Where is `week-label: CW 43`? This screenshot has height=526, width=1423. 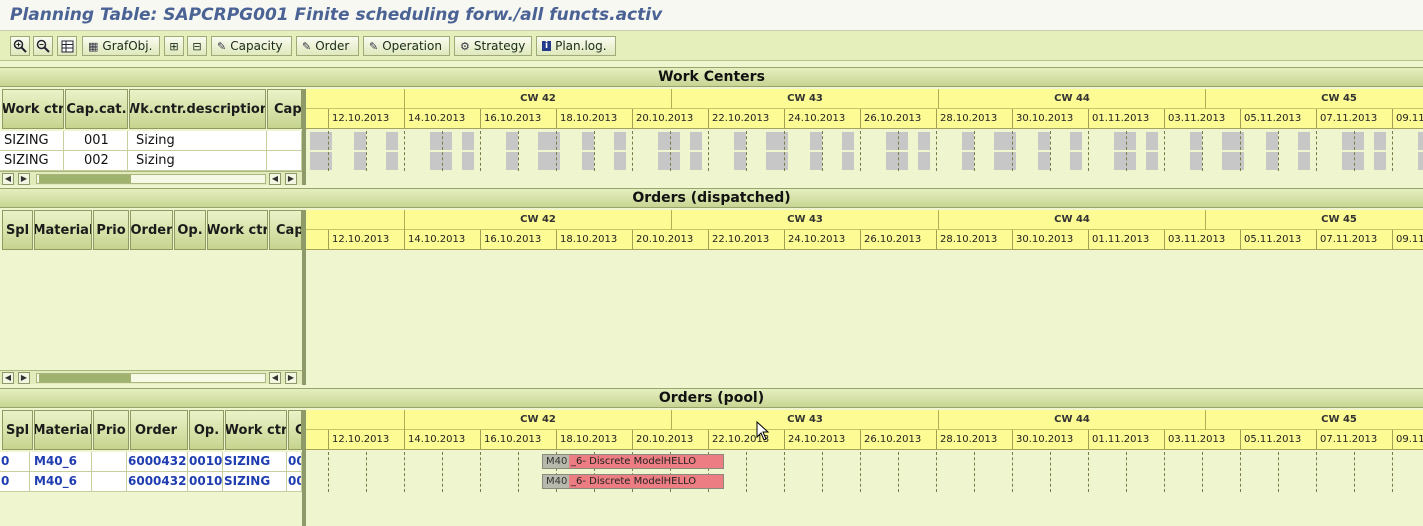 week-label: CW 43 is located at coordinates (804, 220).